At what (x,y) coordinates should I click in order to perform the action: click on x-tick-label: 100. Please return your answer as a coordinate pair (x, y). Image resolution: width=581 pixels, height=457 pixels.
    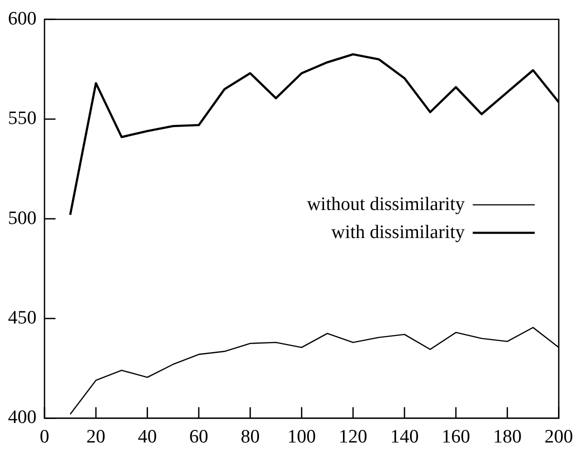
    Looking at the image, I should click on (301, 437).